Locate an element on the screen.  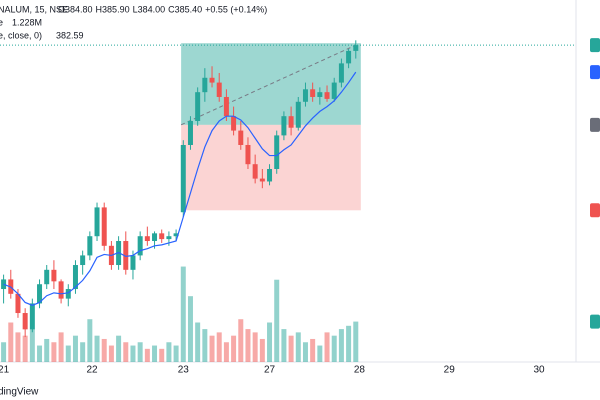
ohlc-label: L is located at coordinates (135, 9).